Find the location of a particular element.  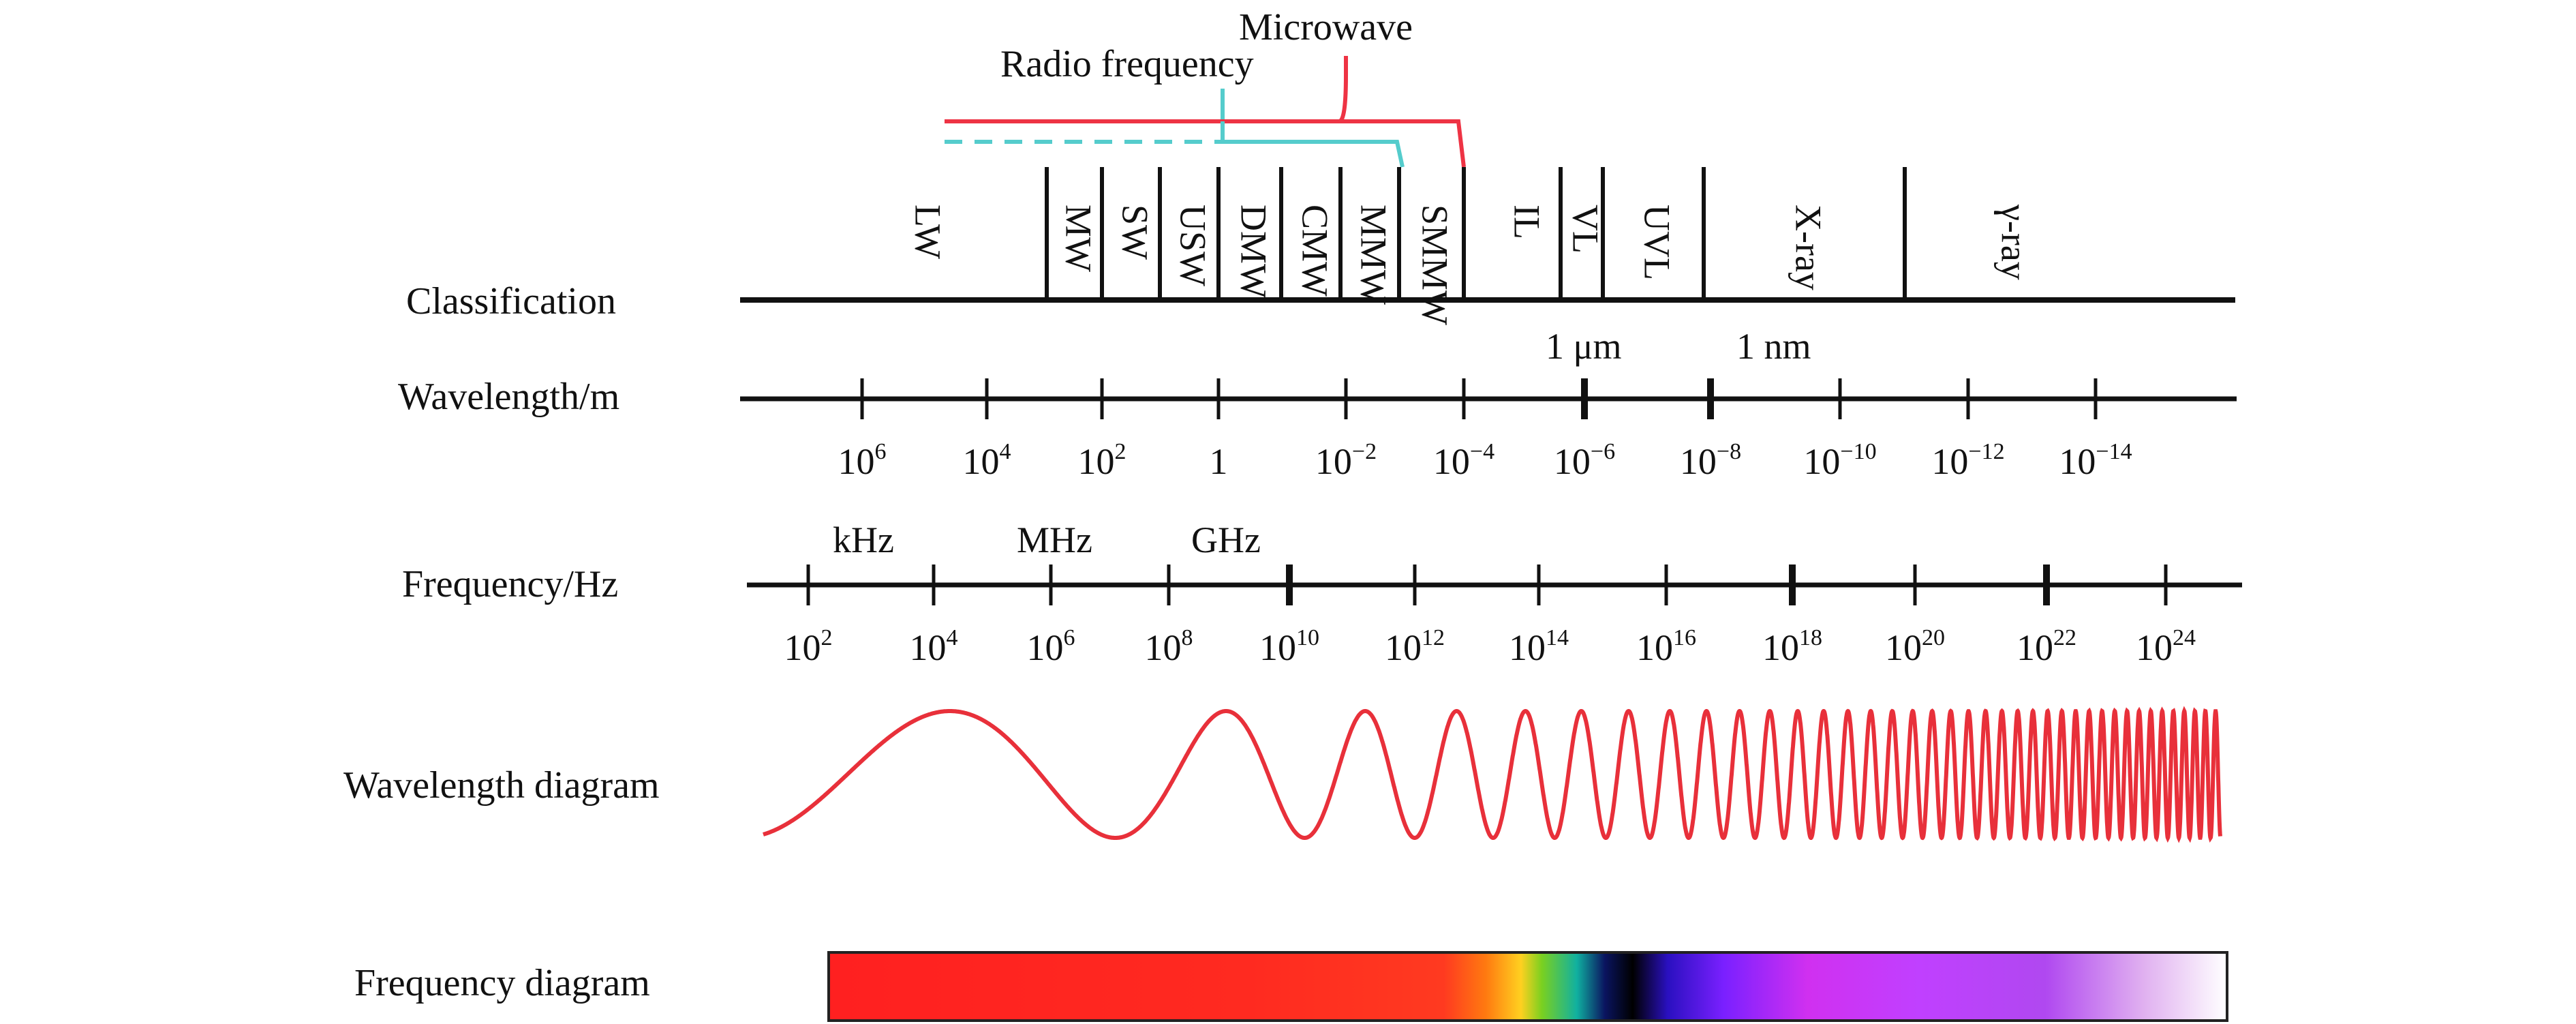

microwave-bracket is located at coordinates (1205, 143).